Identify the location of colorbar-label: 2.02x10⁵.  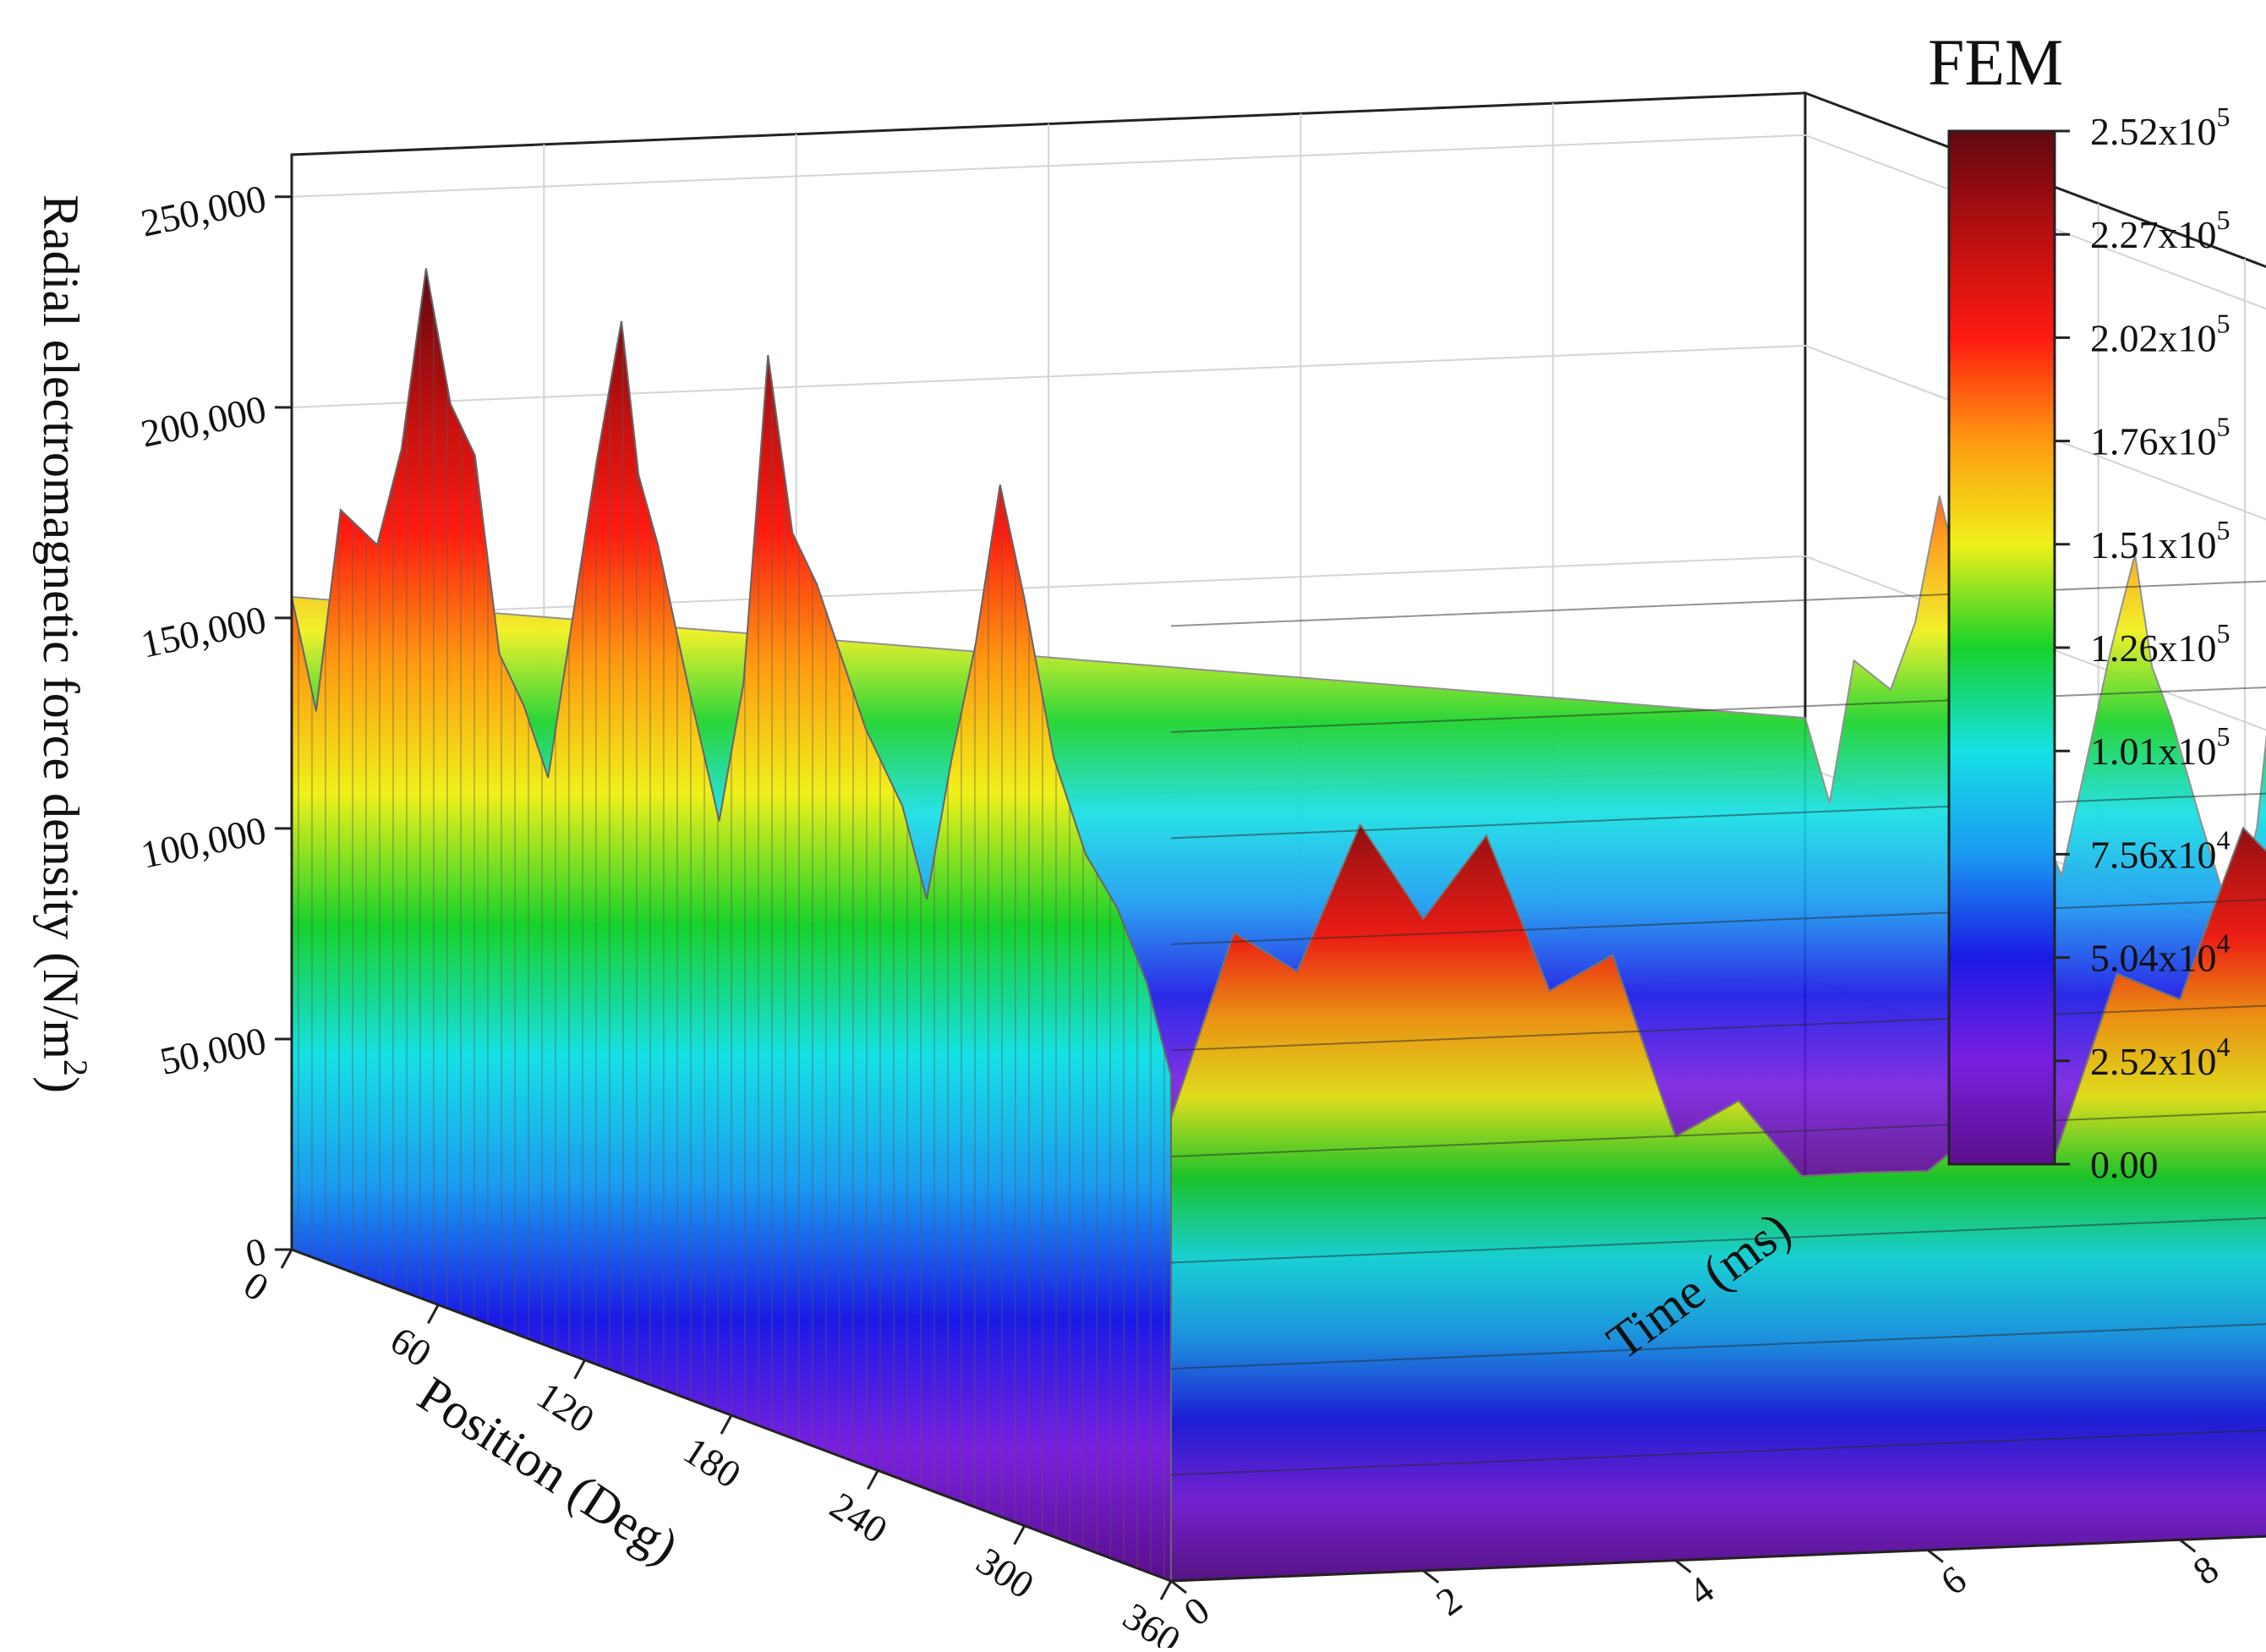
(2160, 333).